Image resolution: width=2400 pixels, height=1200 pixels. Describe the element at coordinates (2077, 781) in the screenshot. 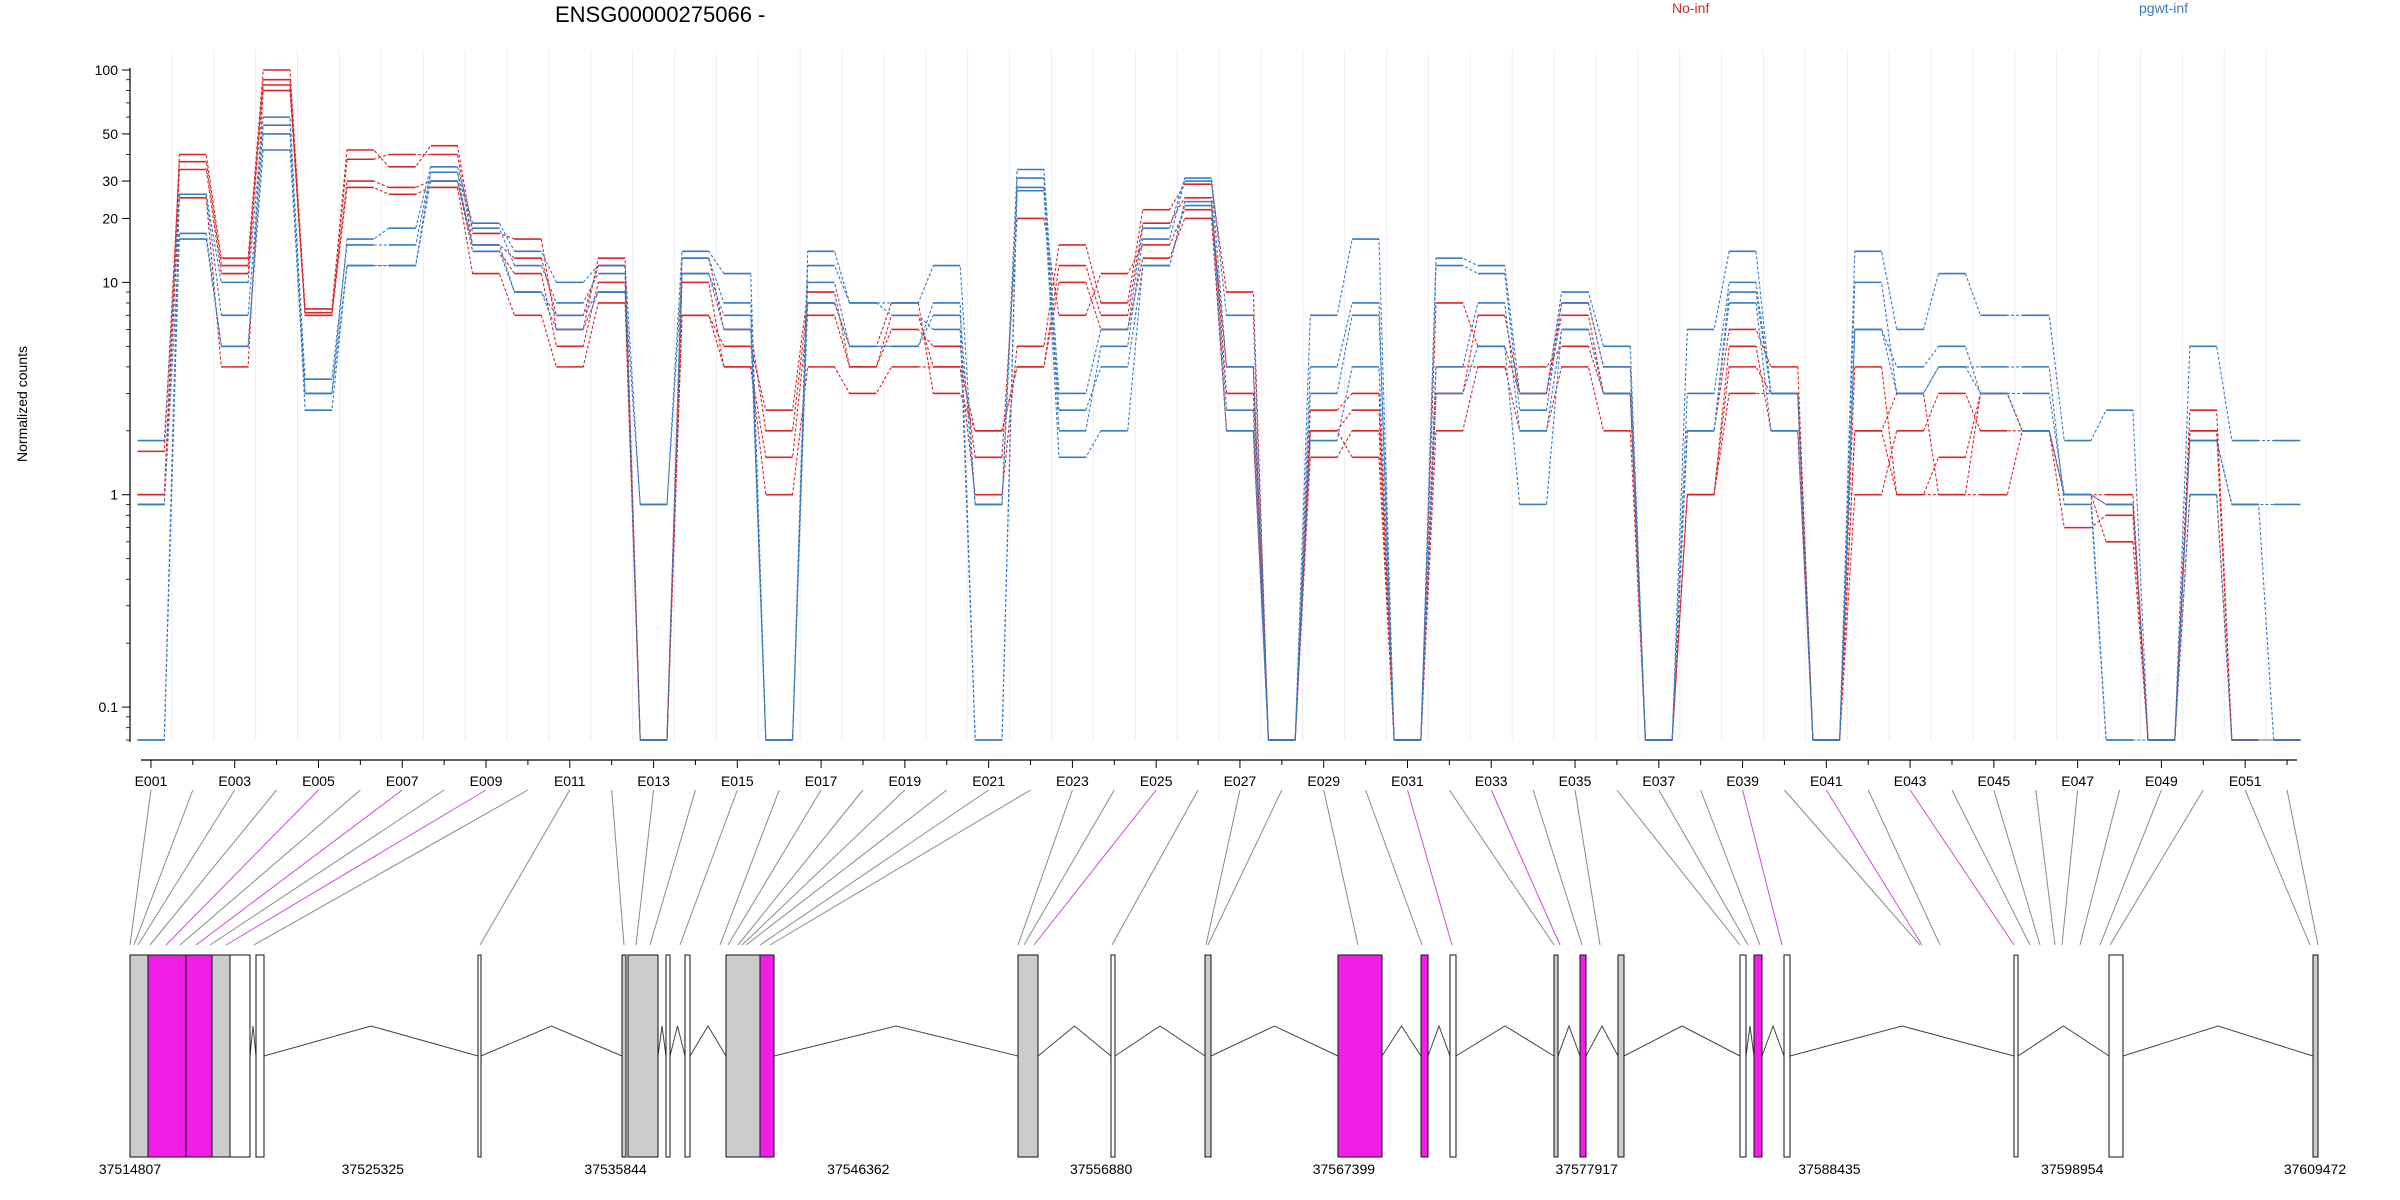

I see `x-tick-label: E047` at that location.